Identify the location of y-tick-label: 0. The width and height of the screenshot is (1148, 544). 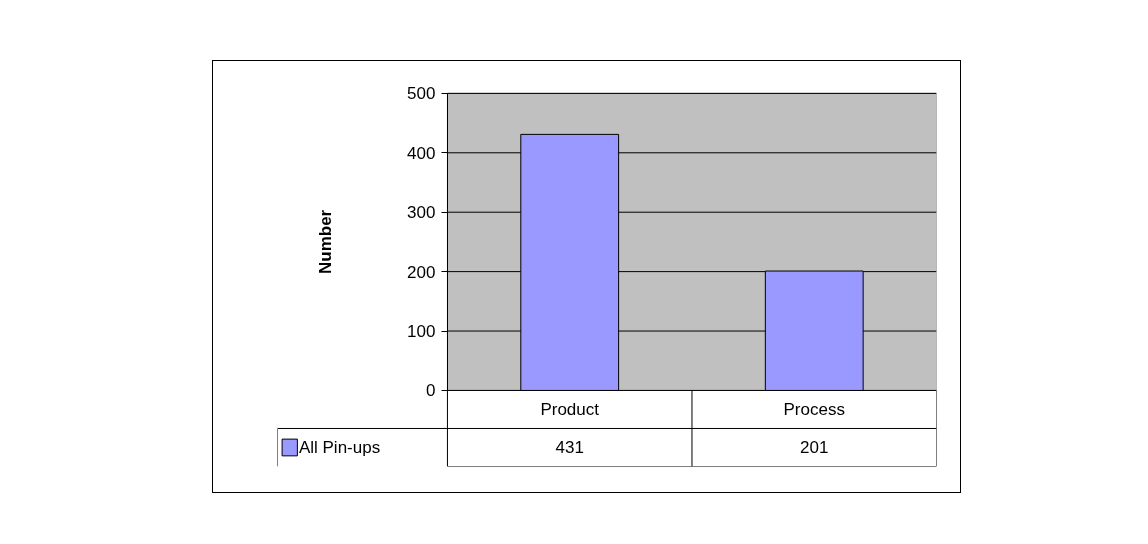
(430, 391).